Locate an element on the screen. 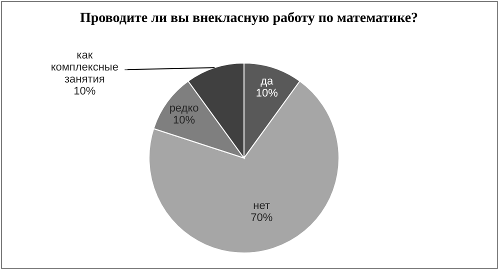  slice-label: как комплексные занятия is located at coordinates (84, 68).